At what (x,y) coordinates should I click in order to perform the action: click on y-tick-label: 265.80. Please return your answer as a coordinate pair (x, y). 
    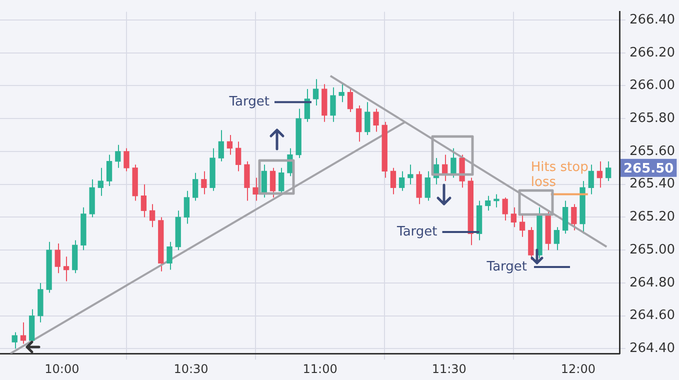
    Looking at the image, I should click on (653, 118).